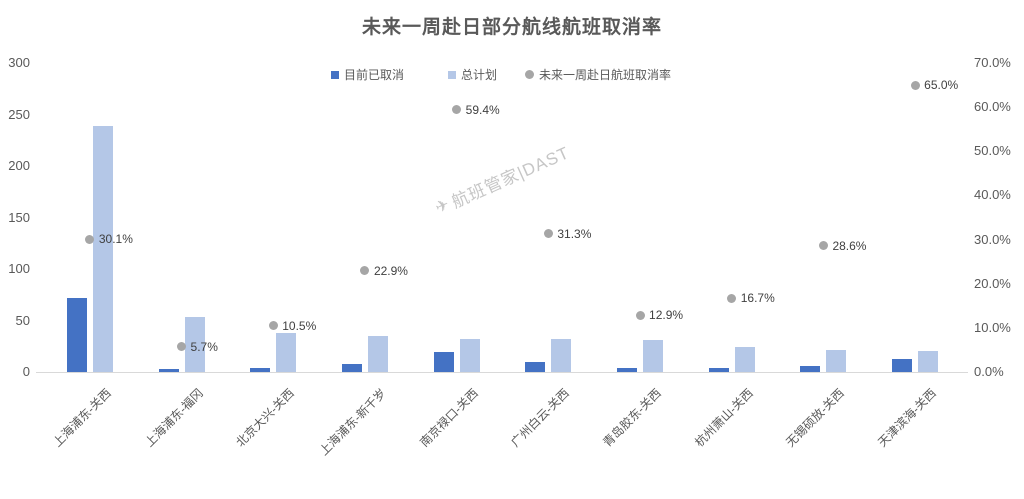 The height and width of the screenshot is (499, 1024). What do you see at coordinates (941, 85) in the screenshot?
I see `rate-label: 65.0%` at bounding box center [941, 85].